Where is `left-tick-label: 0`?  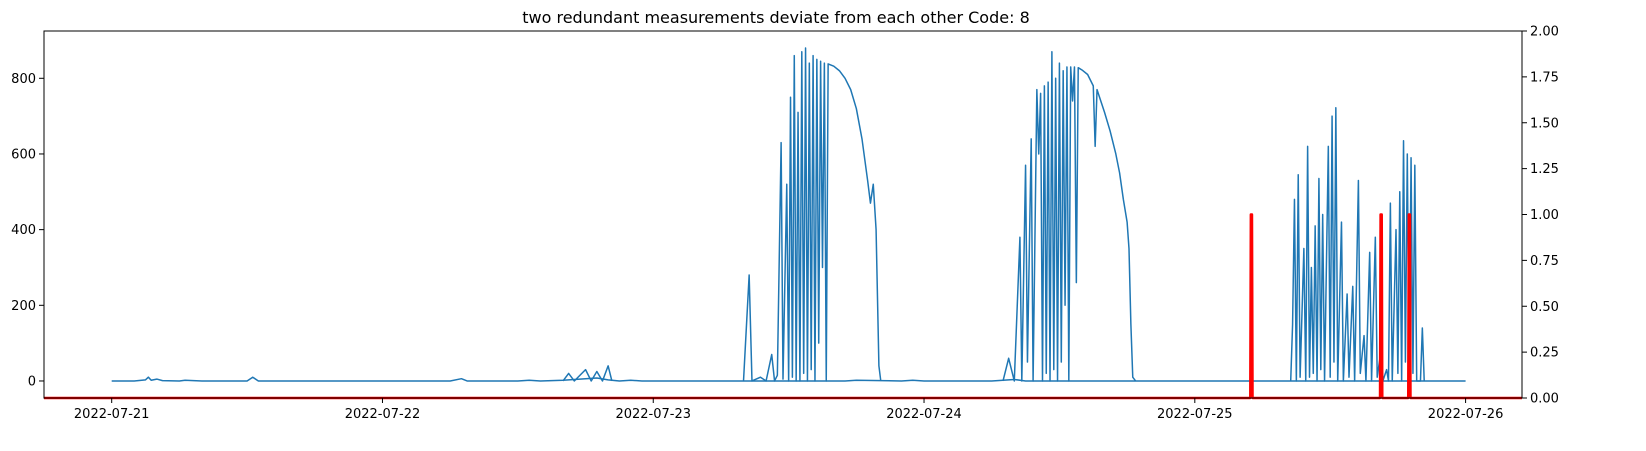
left-tick-label: 0 is located at coordinates (32, 381).